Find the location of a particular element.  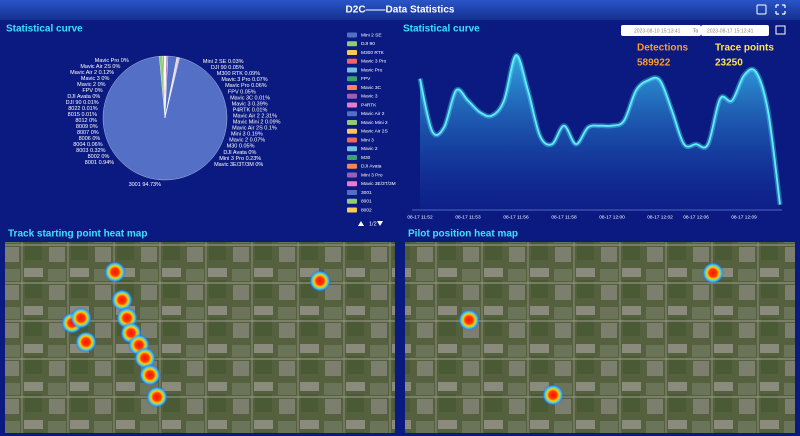

pie-label-value: 0.12% is located at coordinates (107, 73).